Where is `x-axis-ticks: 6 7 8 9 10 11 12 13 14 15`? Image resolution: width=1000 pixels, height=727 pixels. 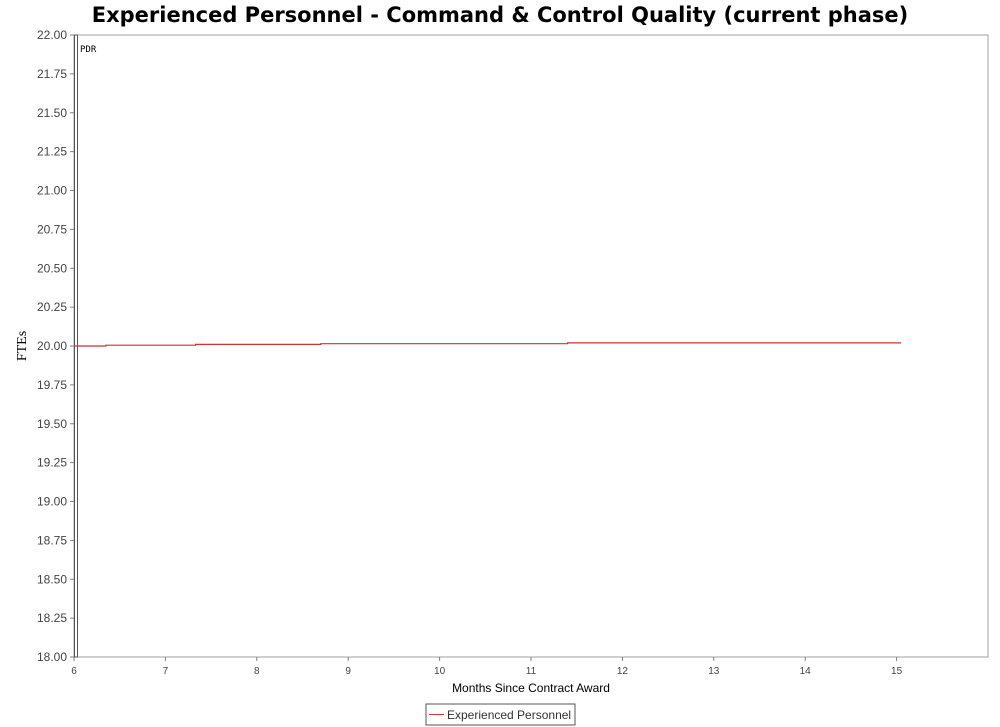
x-axis-ticks: 6 7 8 9 10 11 12 13 14 15 is located at coordinates (487, 667).